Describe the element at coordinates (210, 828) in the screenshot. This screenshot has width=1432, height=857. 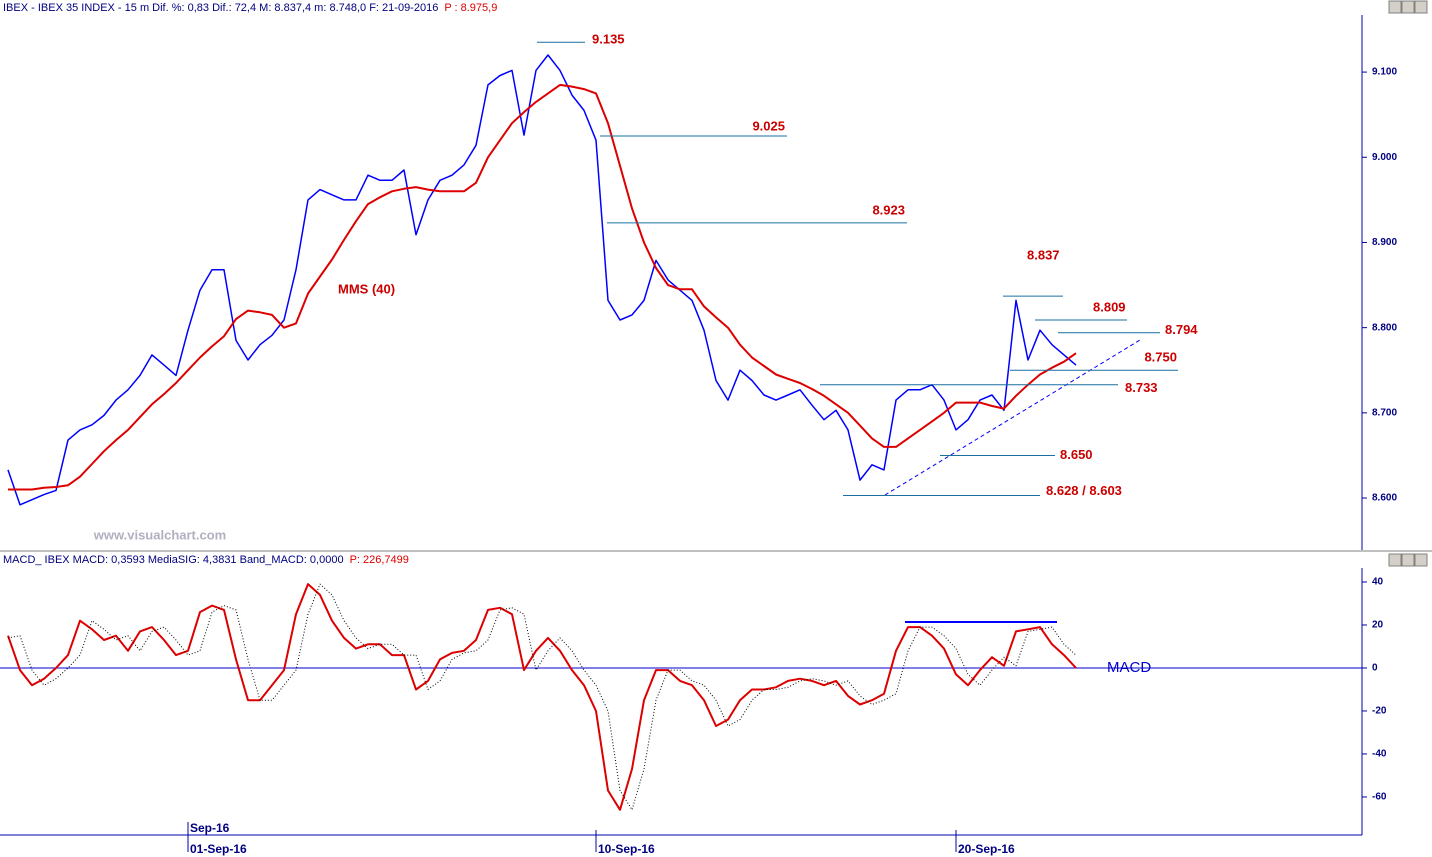
I see `x-period-label: Sep-16` at that location.